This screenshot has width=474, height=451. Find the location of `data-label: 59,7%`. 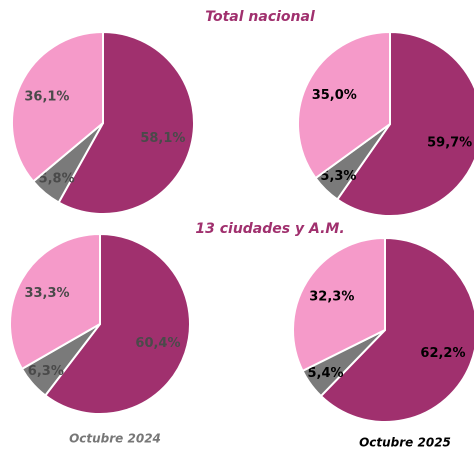

data-label: 59,7% is located at coordinates (449, 142).